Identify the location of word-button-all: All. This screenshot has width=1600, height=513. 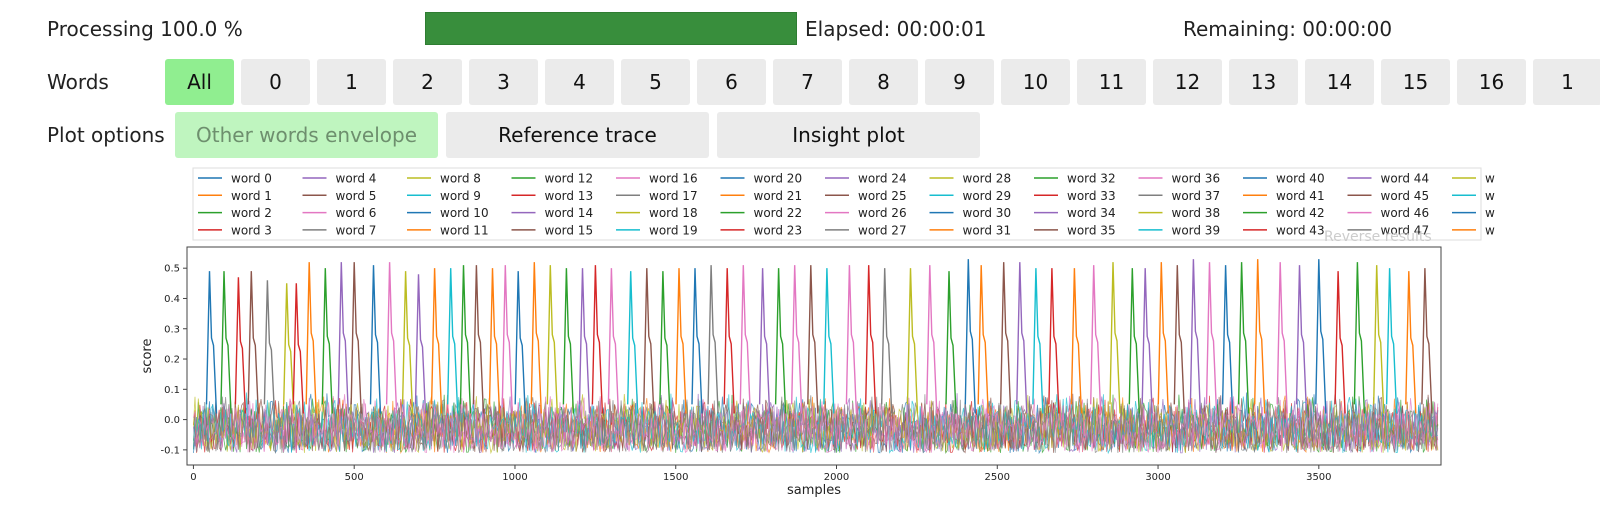
(199, 82).